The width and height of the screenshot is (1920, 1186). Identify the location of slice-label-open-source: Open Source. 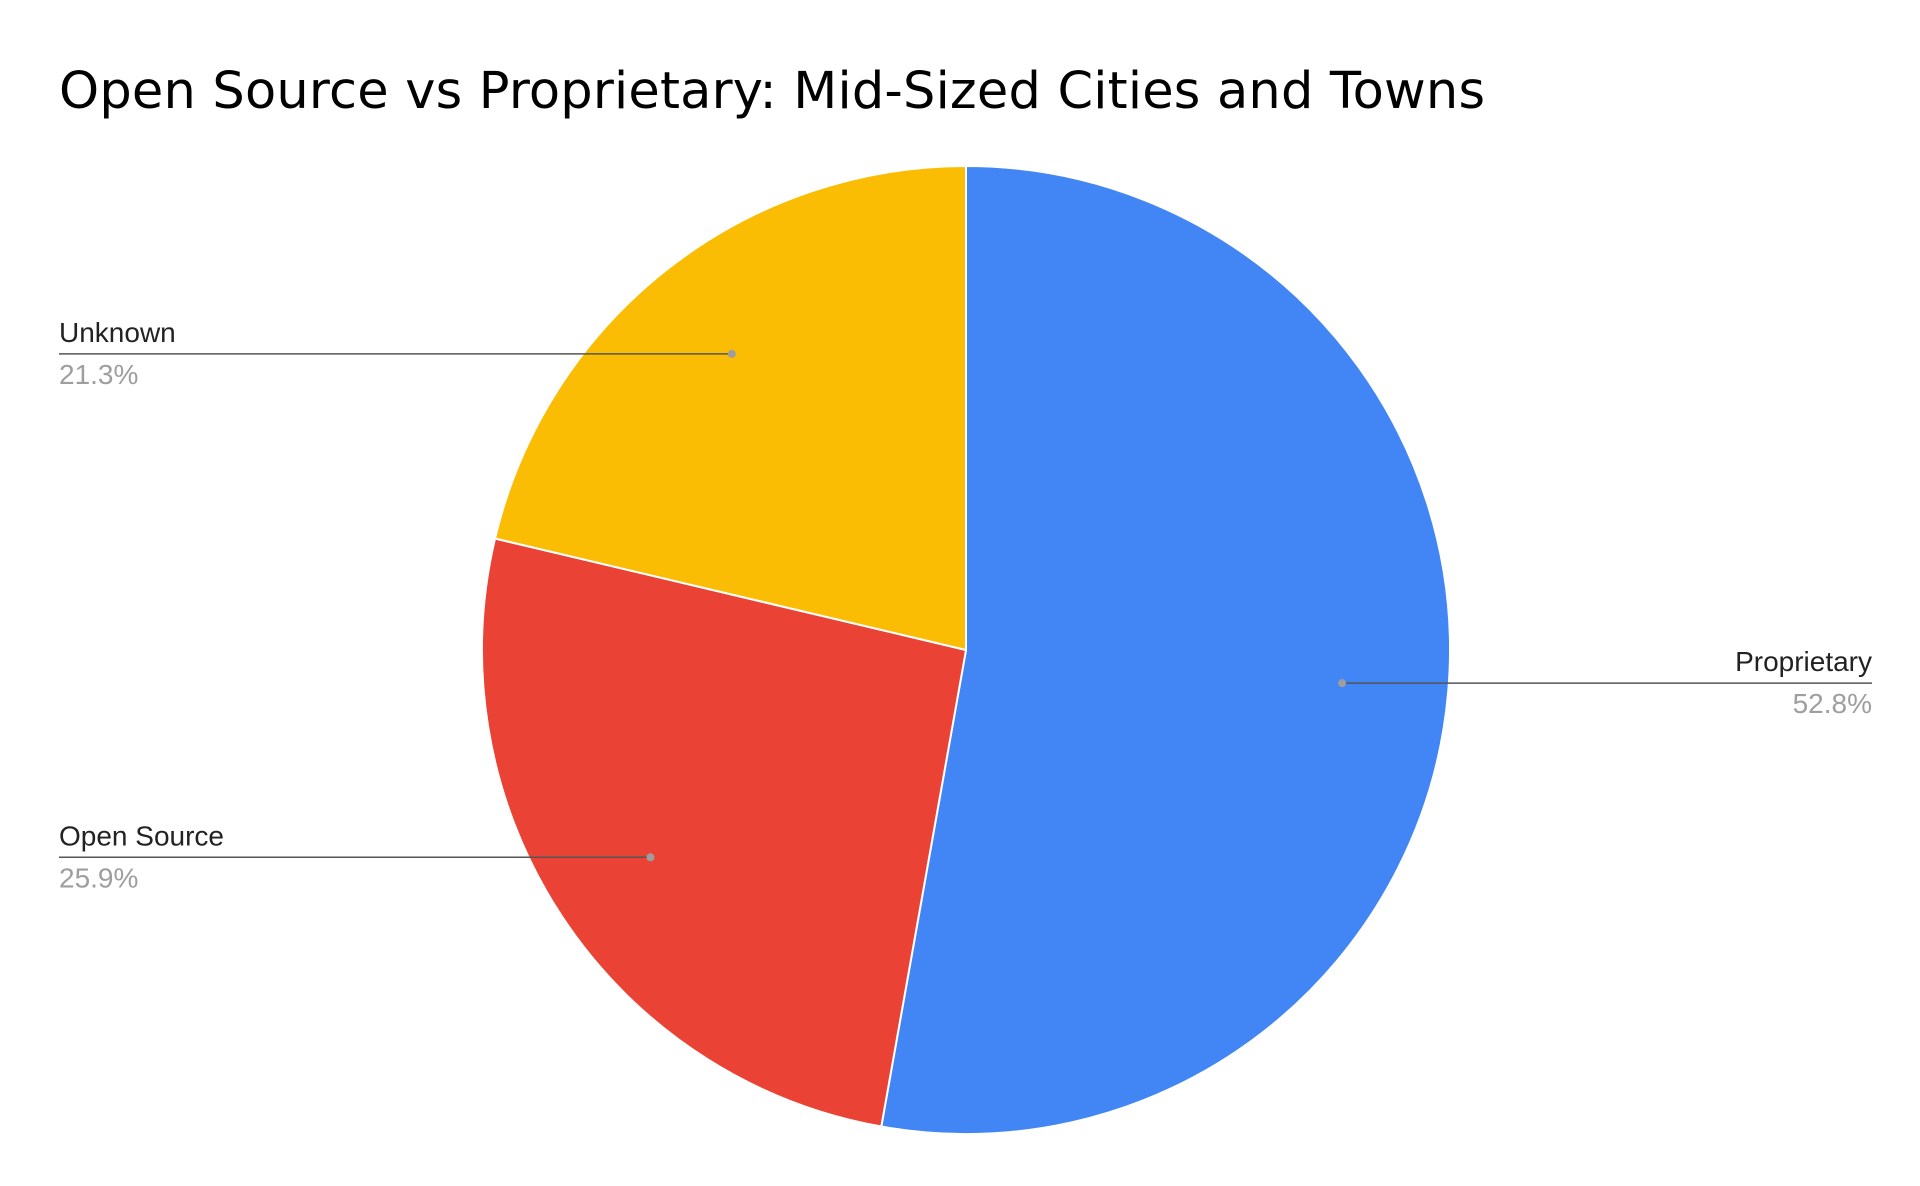
(141, 835).